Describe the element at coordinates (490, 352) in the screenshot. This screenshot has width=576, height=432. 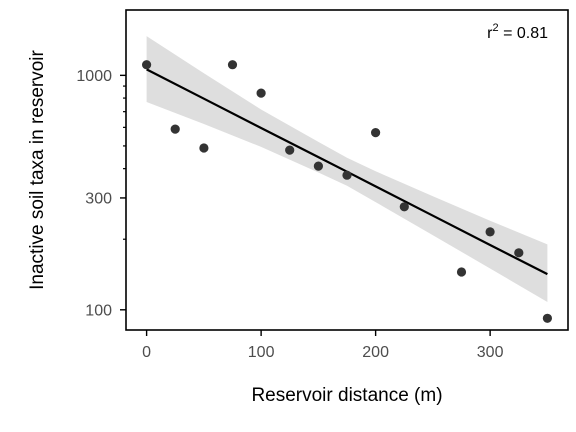
I see `x-tick-label: 300` at that location.